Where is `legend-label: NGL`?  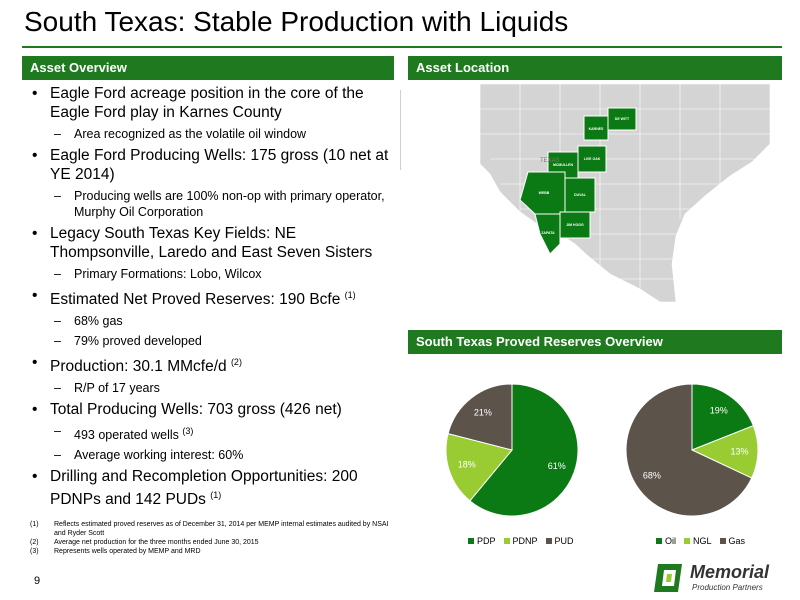
legend-label: NGL is located at coordinates (702, 541).